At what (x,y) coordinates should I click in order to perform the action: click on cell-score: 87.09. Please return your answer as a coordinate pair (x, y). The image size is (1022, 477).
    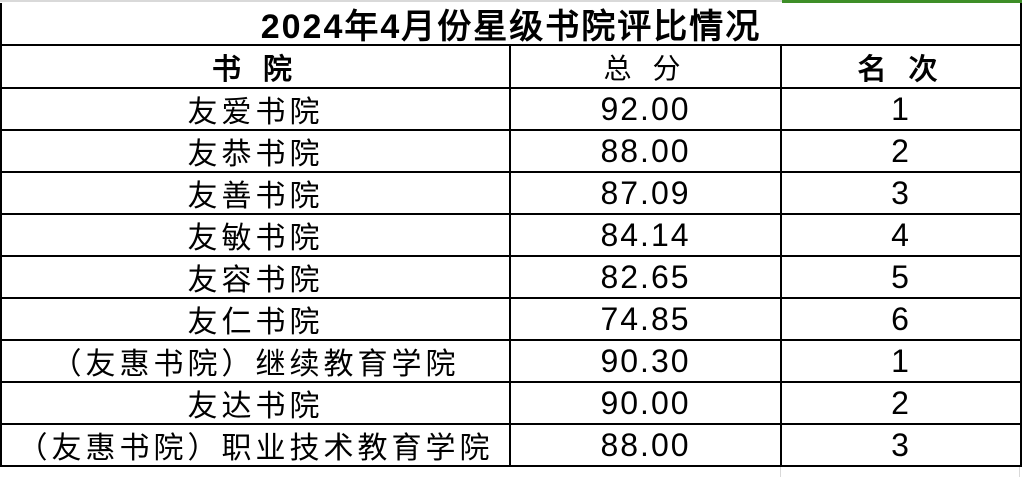
    Looking at the image, I should click on (646, 193).